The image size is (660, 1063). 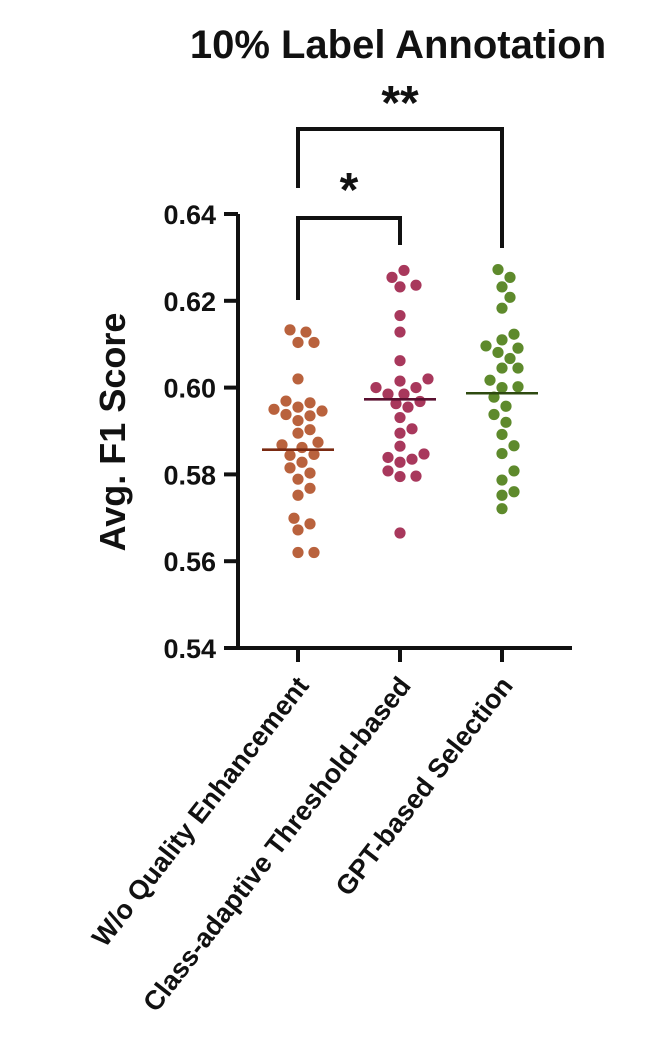 I want to click on y-tick-label-2: 0.58, so click(x=189, y=475).